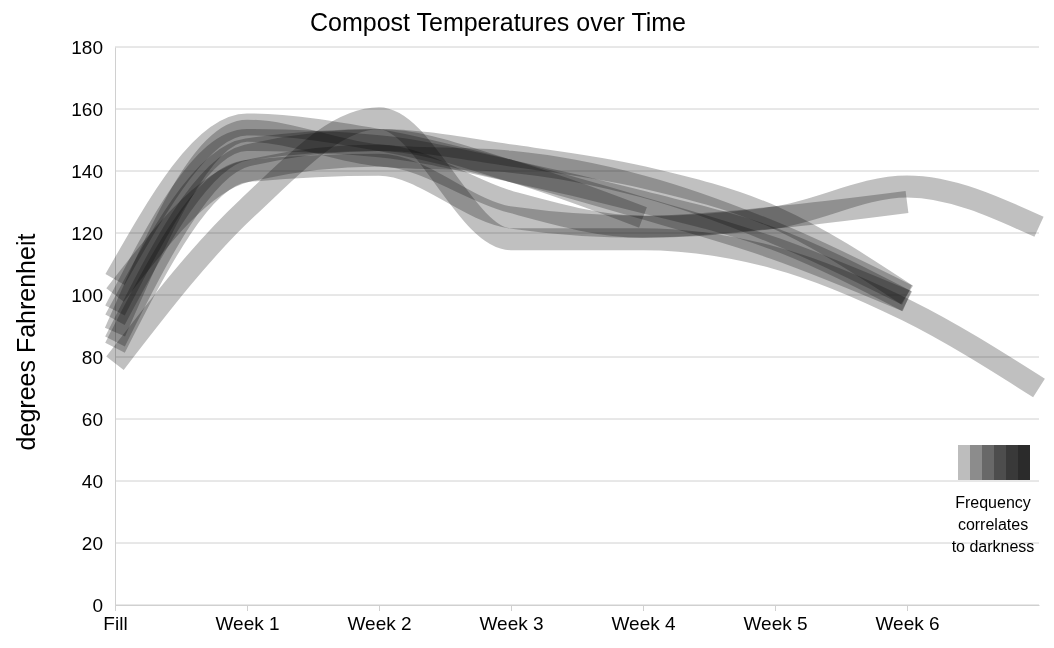  Describe the element at coordinates (87, 295) in the screenshot. I see `y-tick-label: 100` at that location.